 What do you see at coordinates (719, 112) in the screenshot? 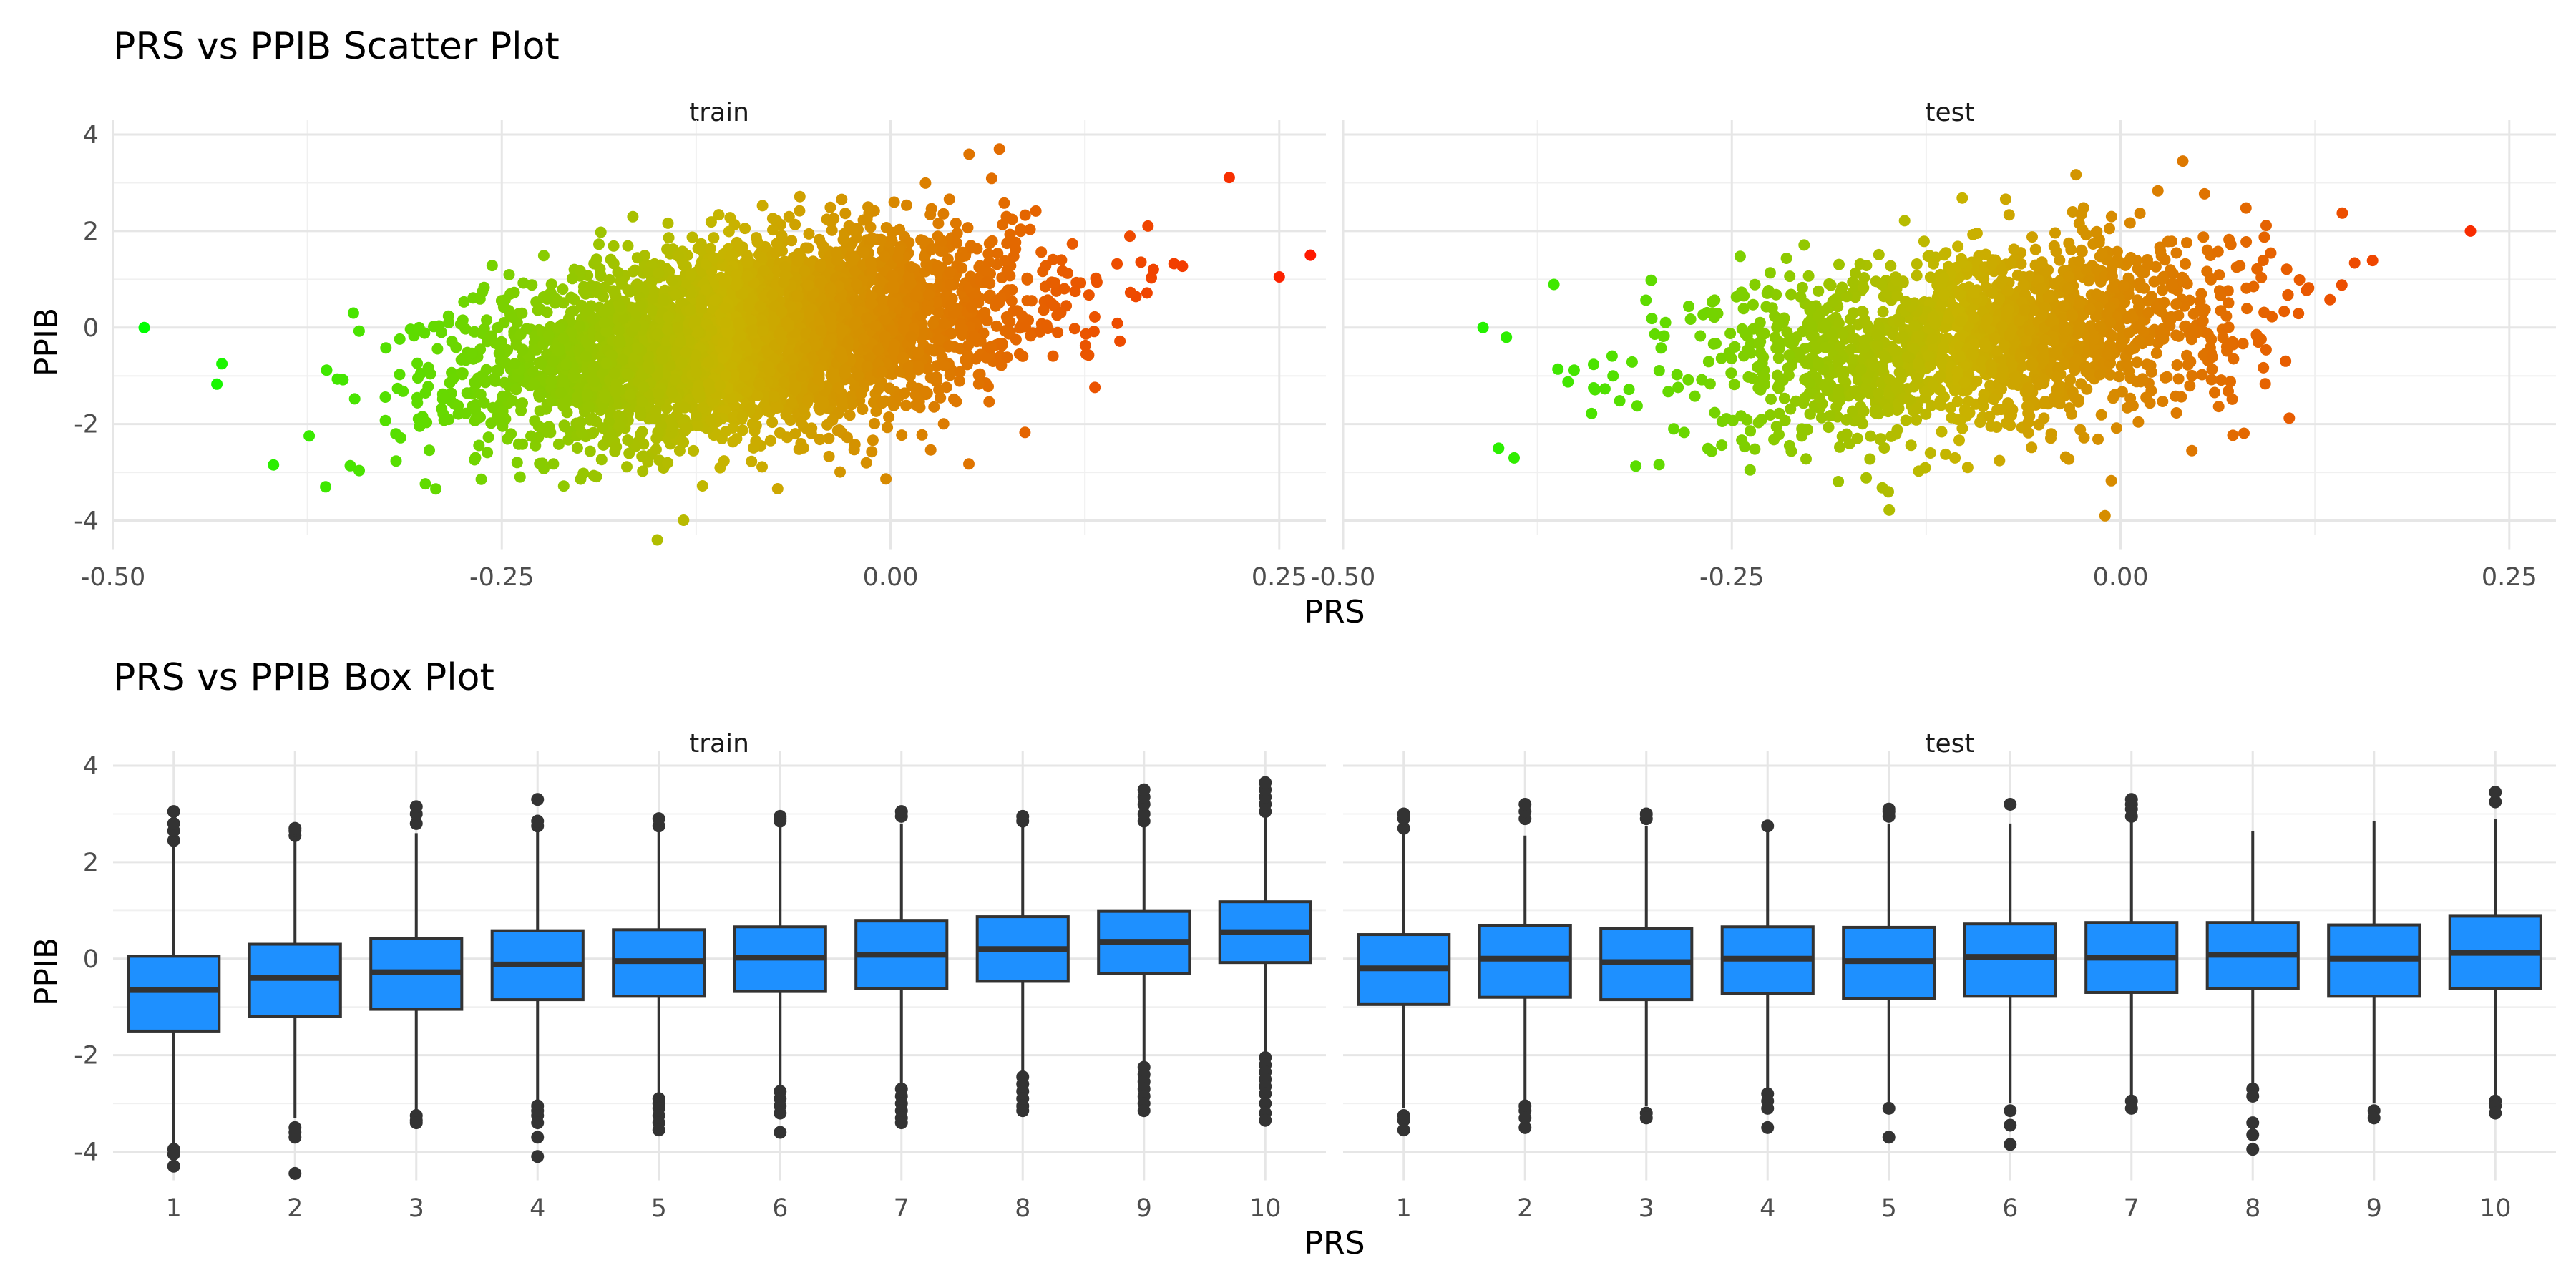
I see `scatter-strip-train: train` at bounding box center [719, 112].